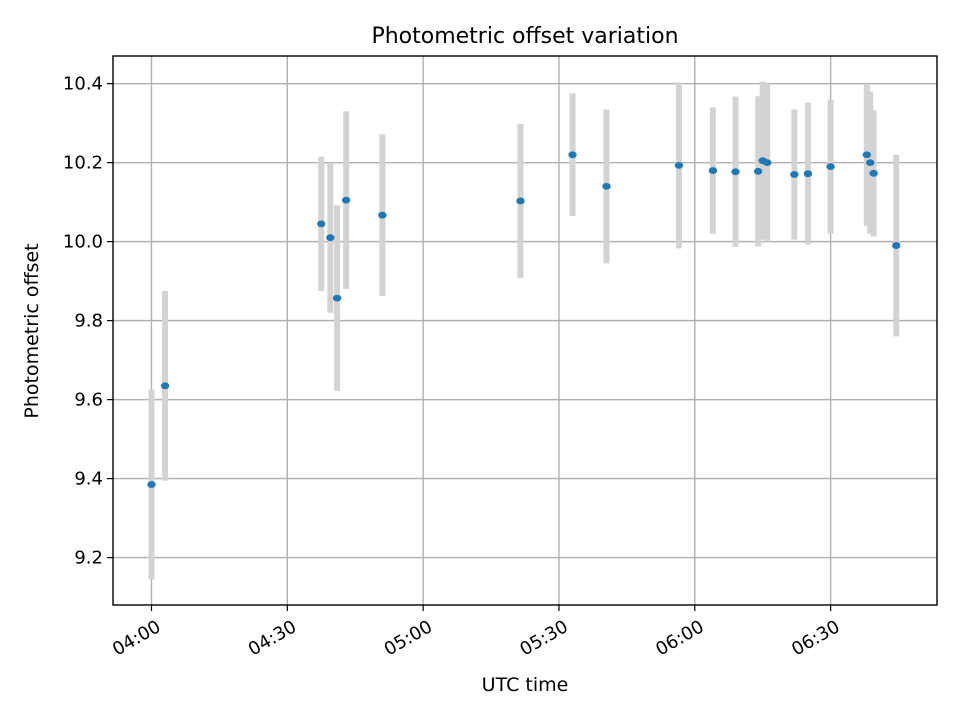  I want to click on x-axis-label: UTC time, so click(525, 685).